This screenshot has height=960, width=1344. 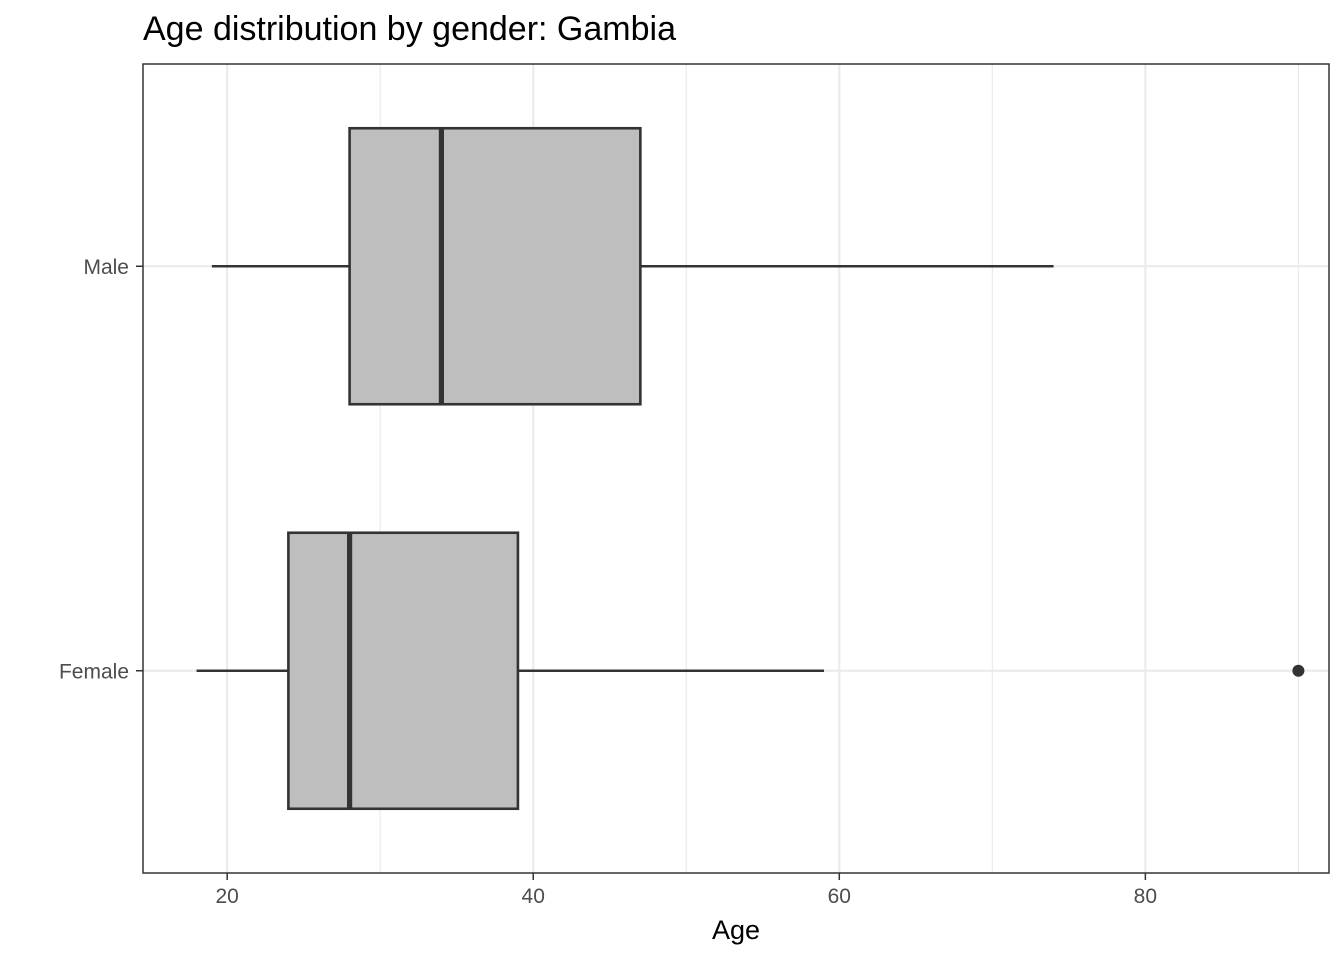 What do you see at coordinates (101, 469) in the screenshot?
I see `y-axis: Male Female` at bounding box center [101, 469].